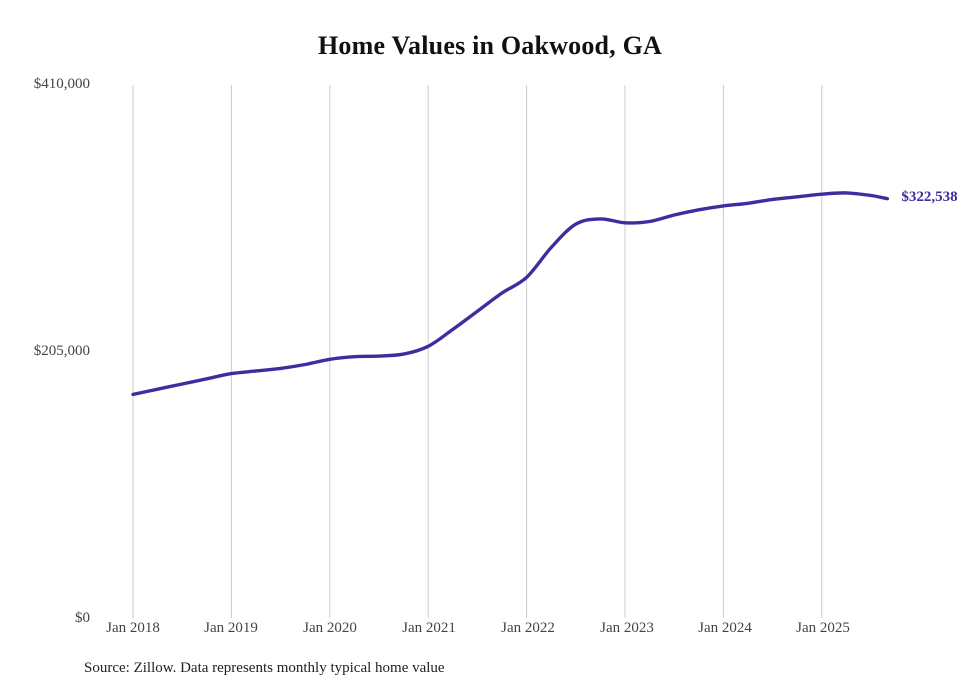 This screenshot has width=980, height=699. What do you see at coordinates (61, 84) in the screenshot?
I see `y-axis-tick-label-top: $410,000` at bounding box center [61, 84].